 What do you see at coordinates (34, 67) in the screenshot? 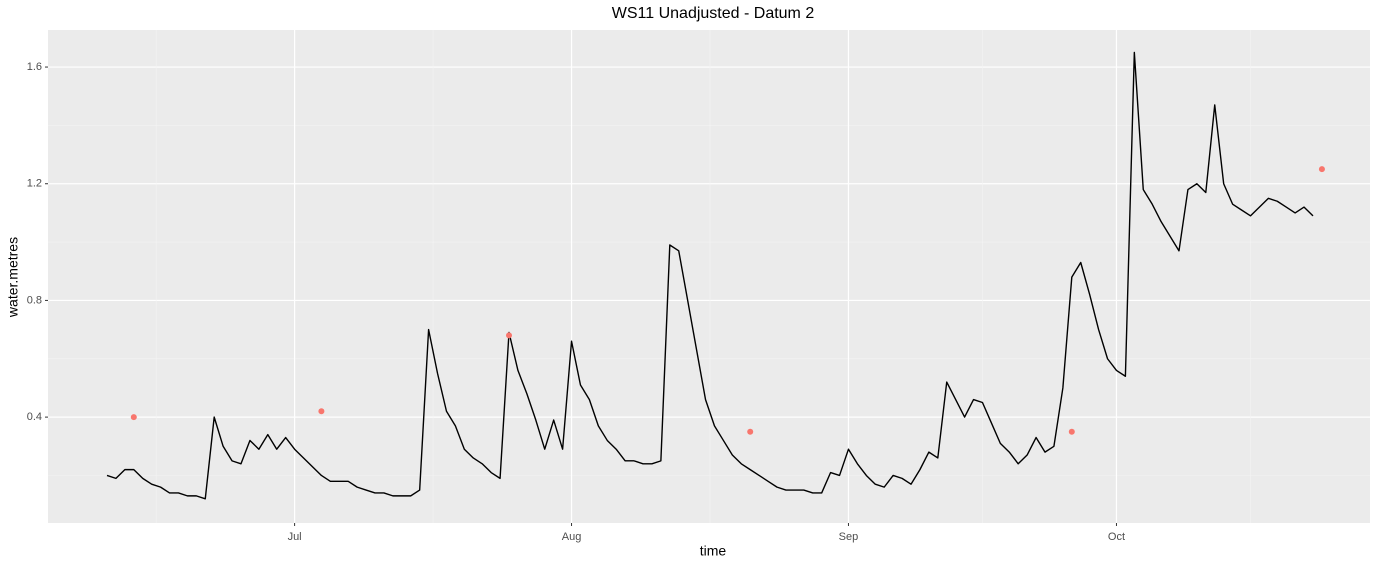
I see `y-tick-label: 1.6` at bounding box center [34, 67].